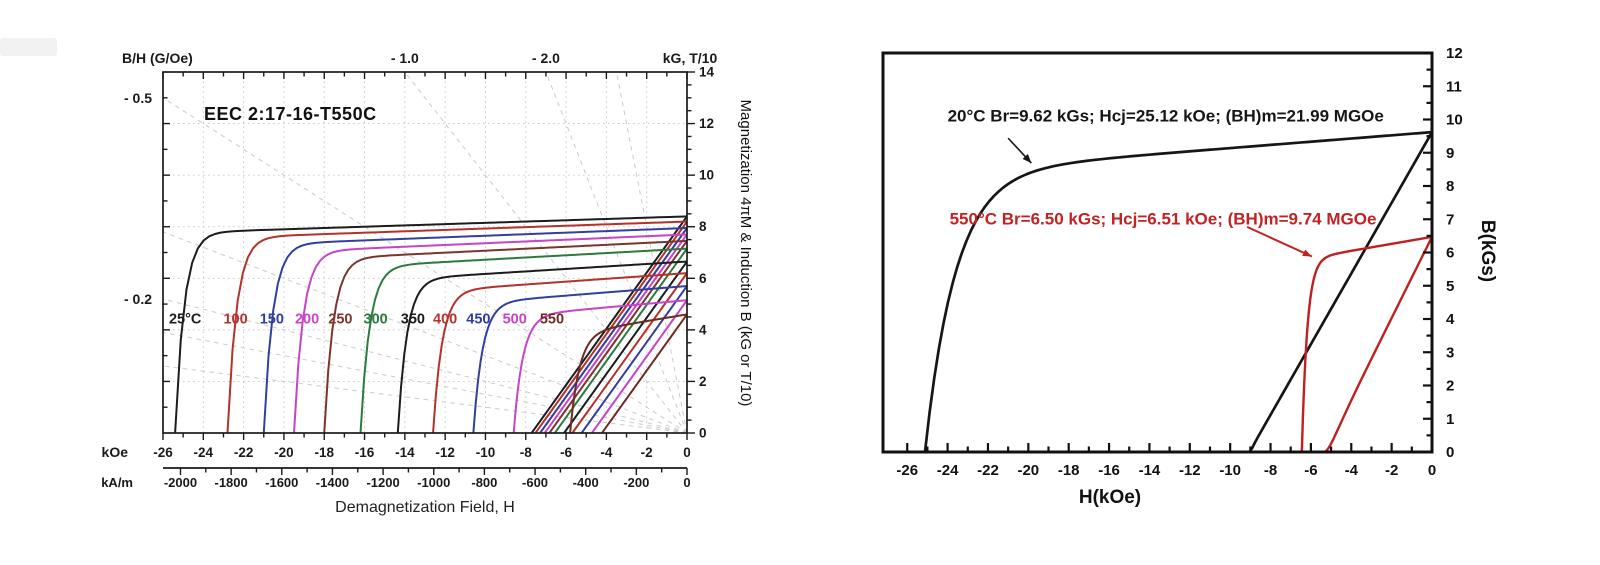  Describe the element at coordinates (1028, 470) in the screenshot. I see `x-tick-label: -20` at that location.